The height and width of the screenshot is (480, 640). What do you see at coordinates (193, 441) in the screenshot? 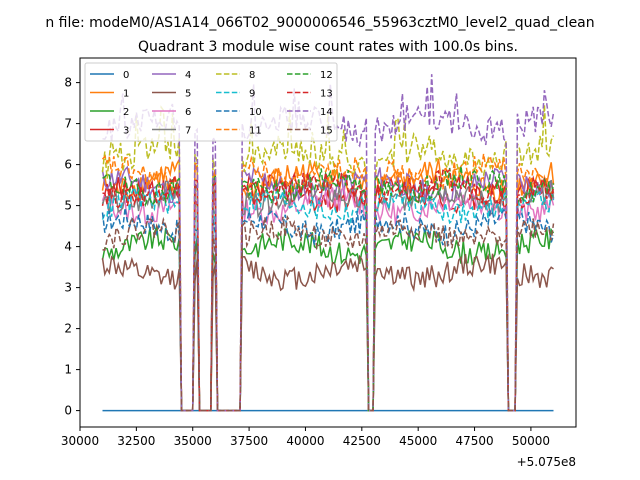
I see `x-tick-label: 35000` at bounding box center [193, 441].